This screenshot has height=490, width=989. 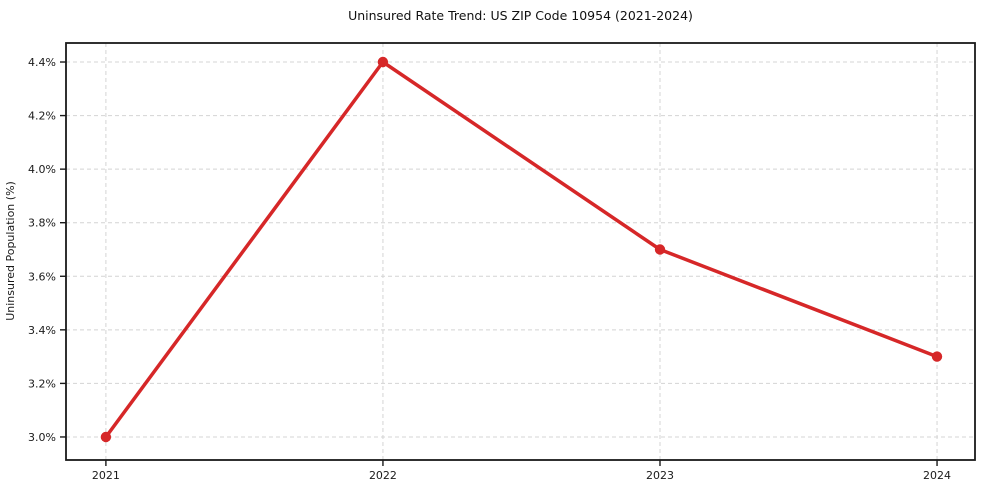 What do you see at coordinates (42, 383) in the screenshot?
I see `y-tick-label: 3.2%` at bounding box center [42, 383].